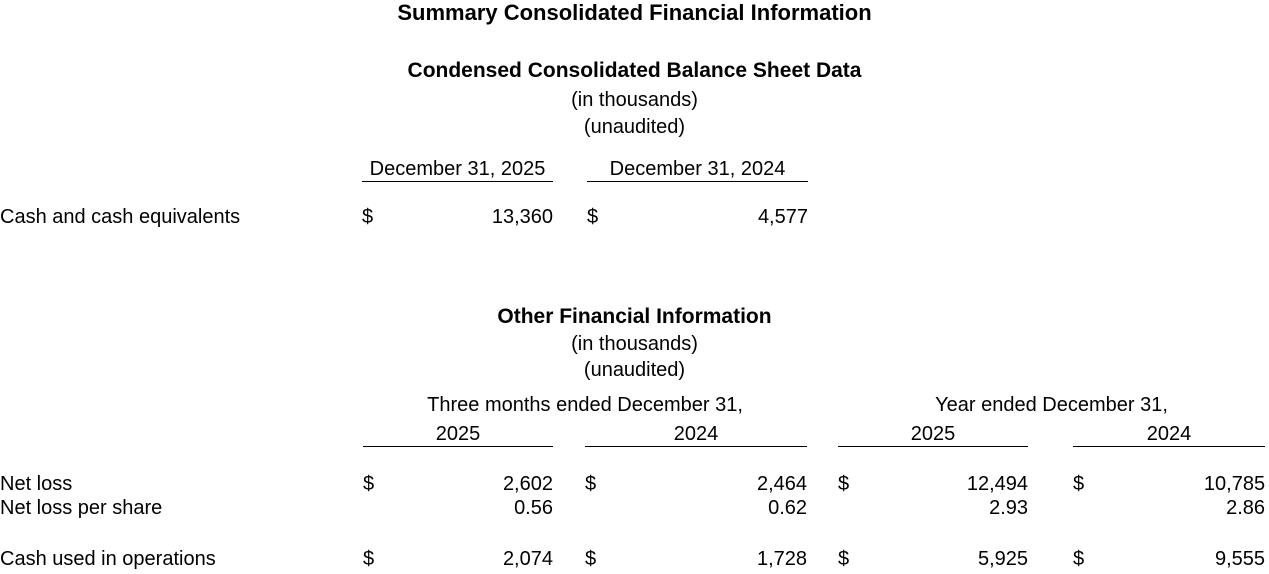  I want to click on money-cell: 0.56, so click(458, 508).